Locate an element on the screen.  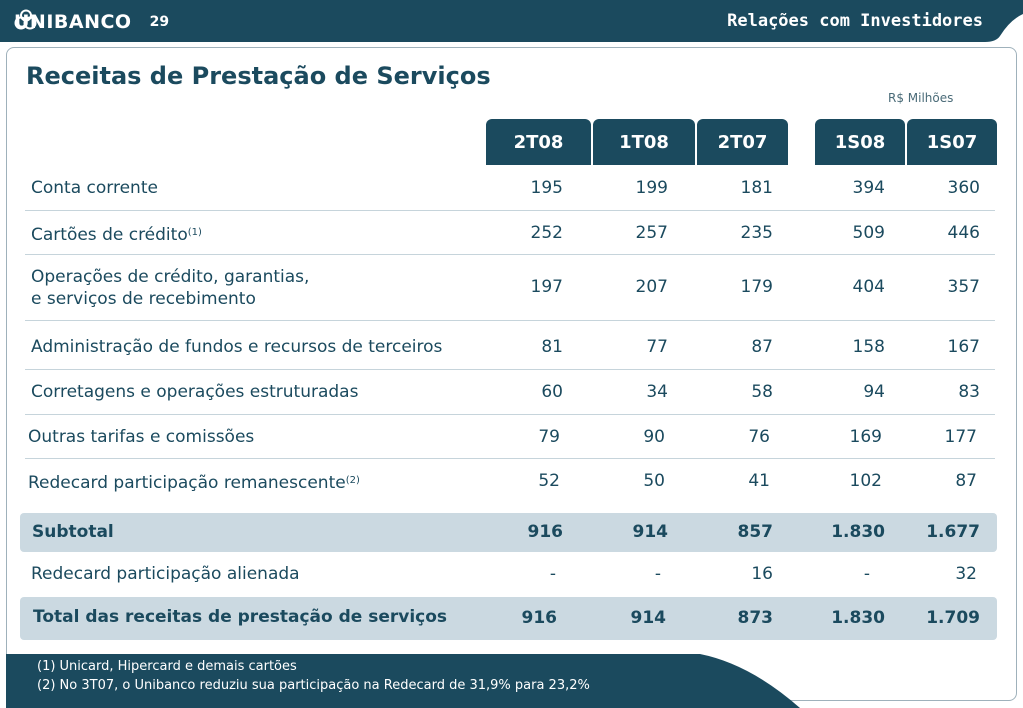
table-cell: 199 is located at coordinates (651, 188).